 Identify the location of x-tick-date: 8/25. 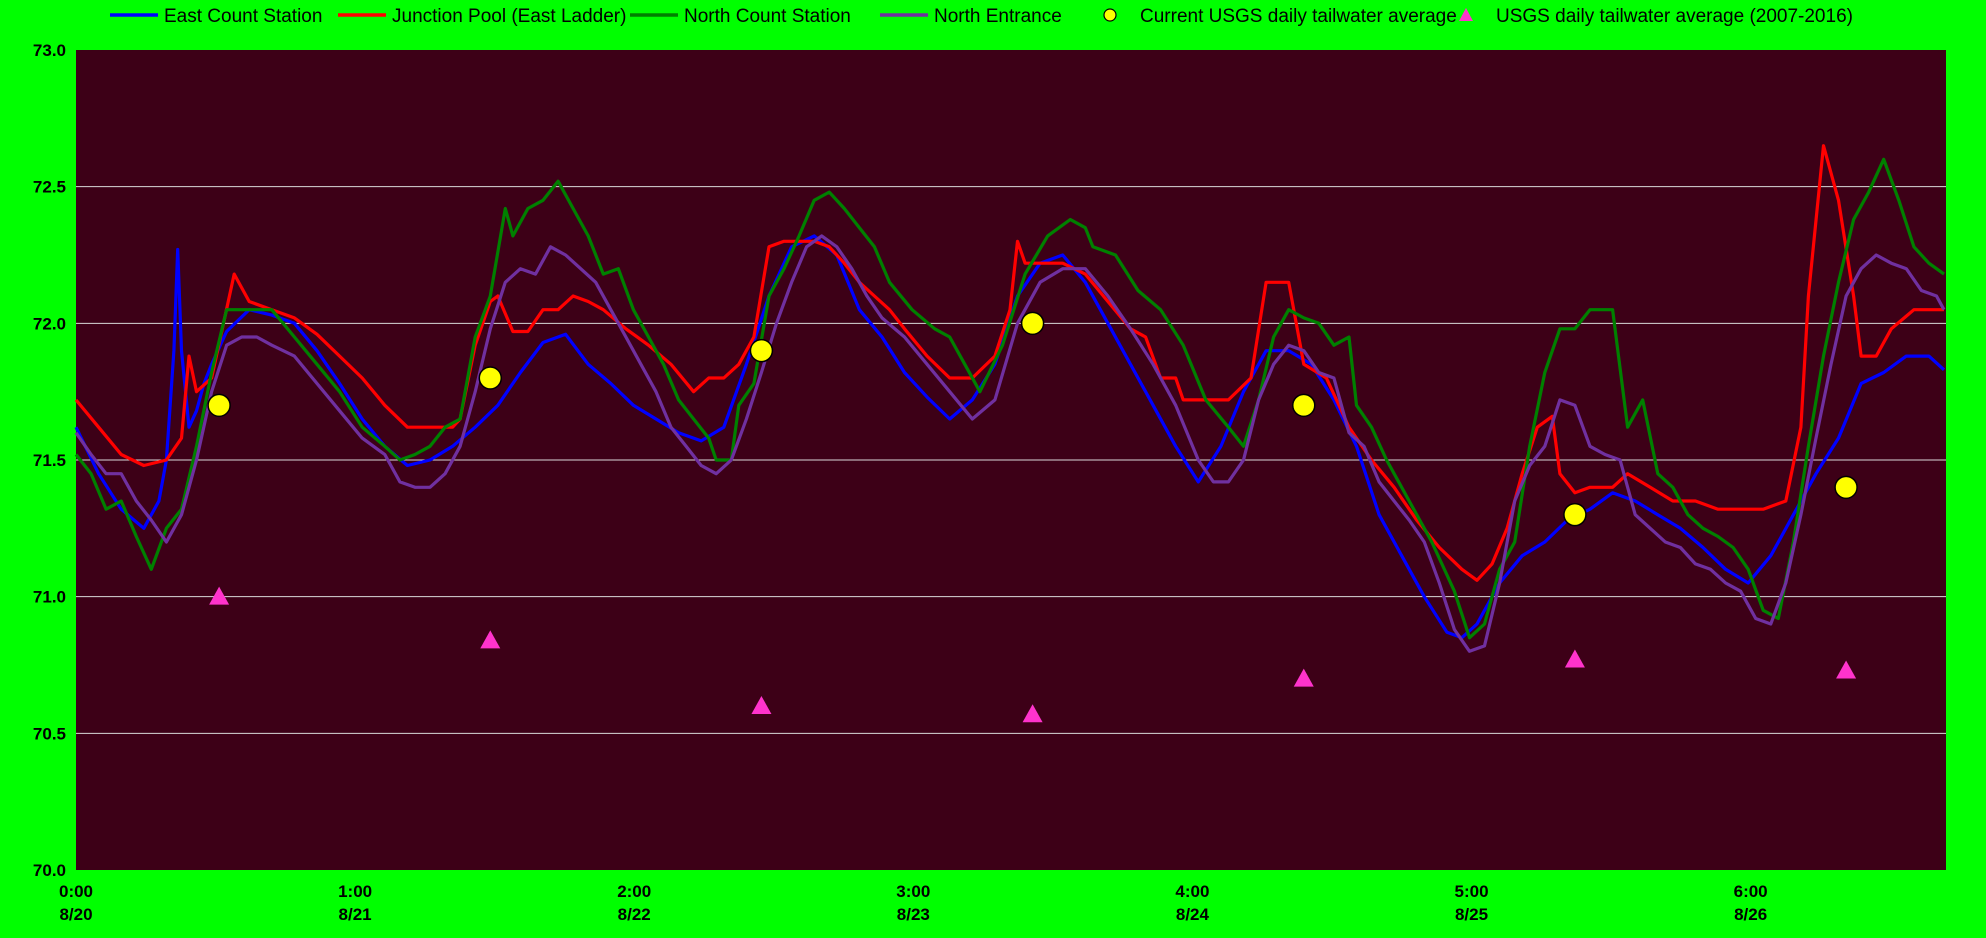
(1471, 914).